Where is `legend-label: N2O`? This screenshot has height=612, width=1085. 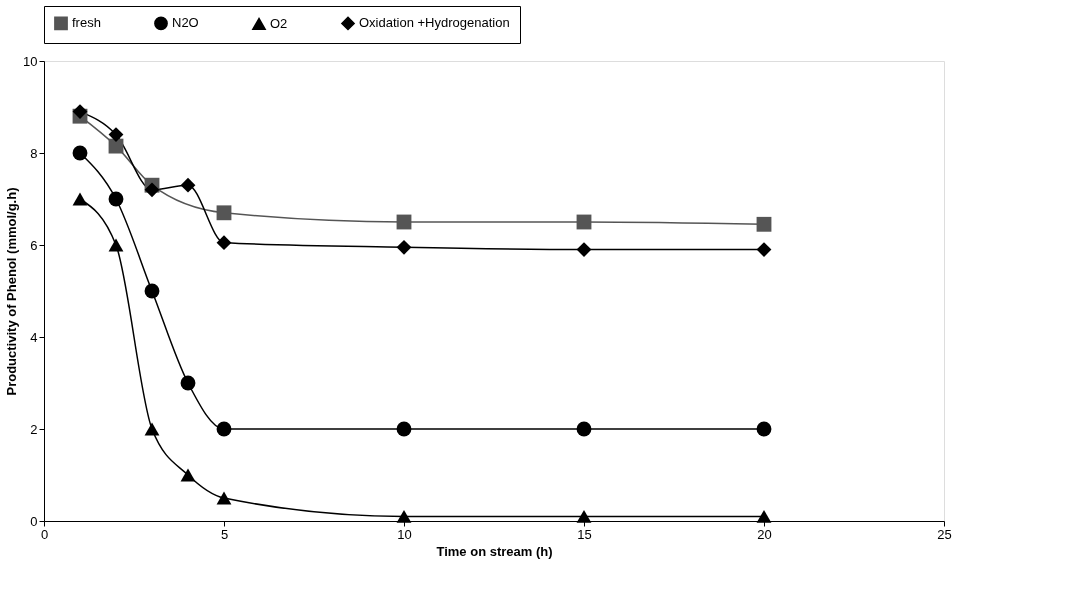
legend-label: N2O is located at coordinates (185, 23).